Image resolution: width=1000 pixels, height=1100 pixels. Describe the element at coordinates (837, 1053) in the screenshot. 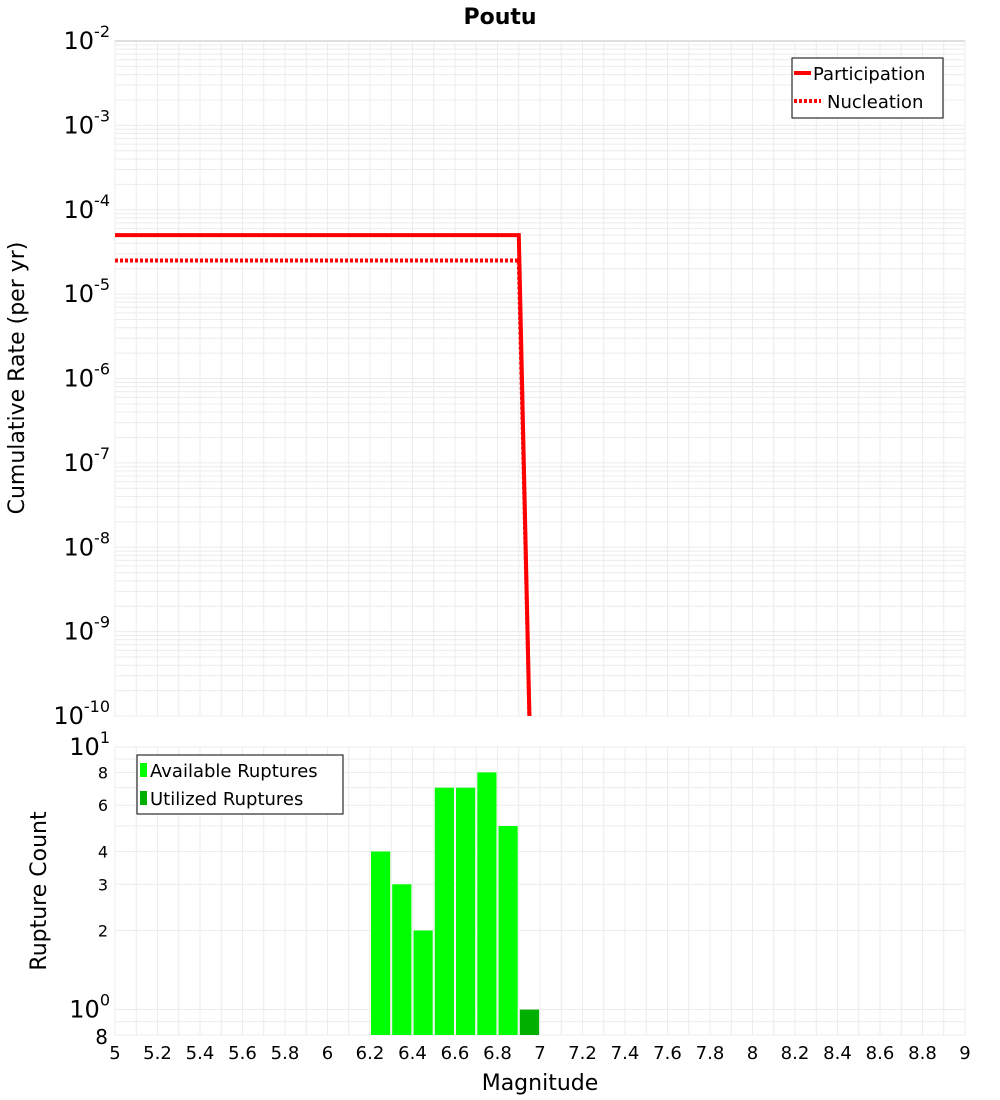

I see `x-tick-label: 8.4` at that location.